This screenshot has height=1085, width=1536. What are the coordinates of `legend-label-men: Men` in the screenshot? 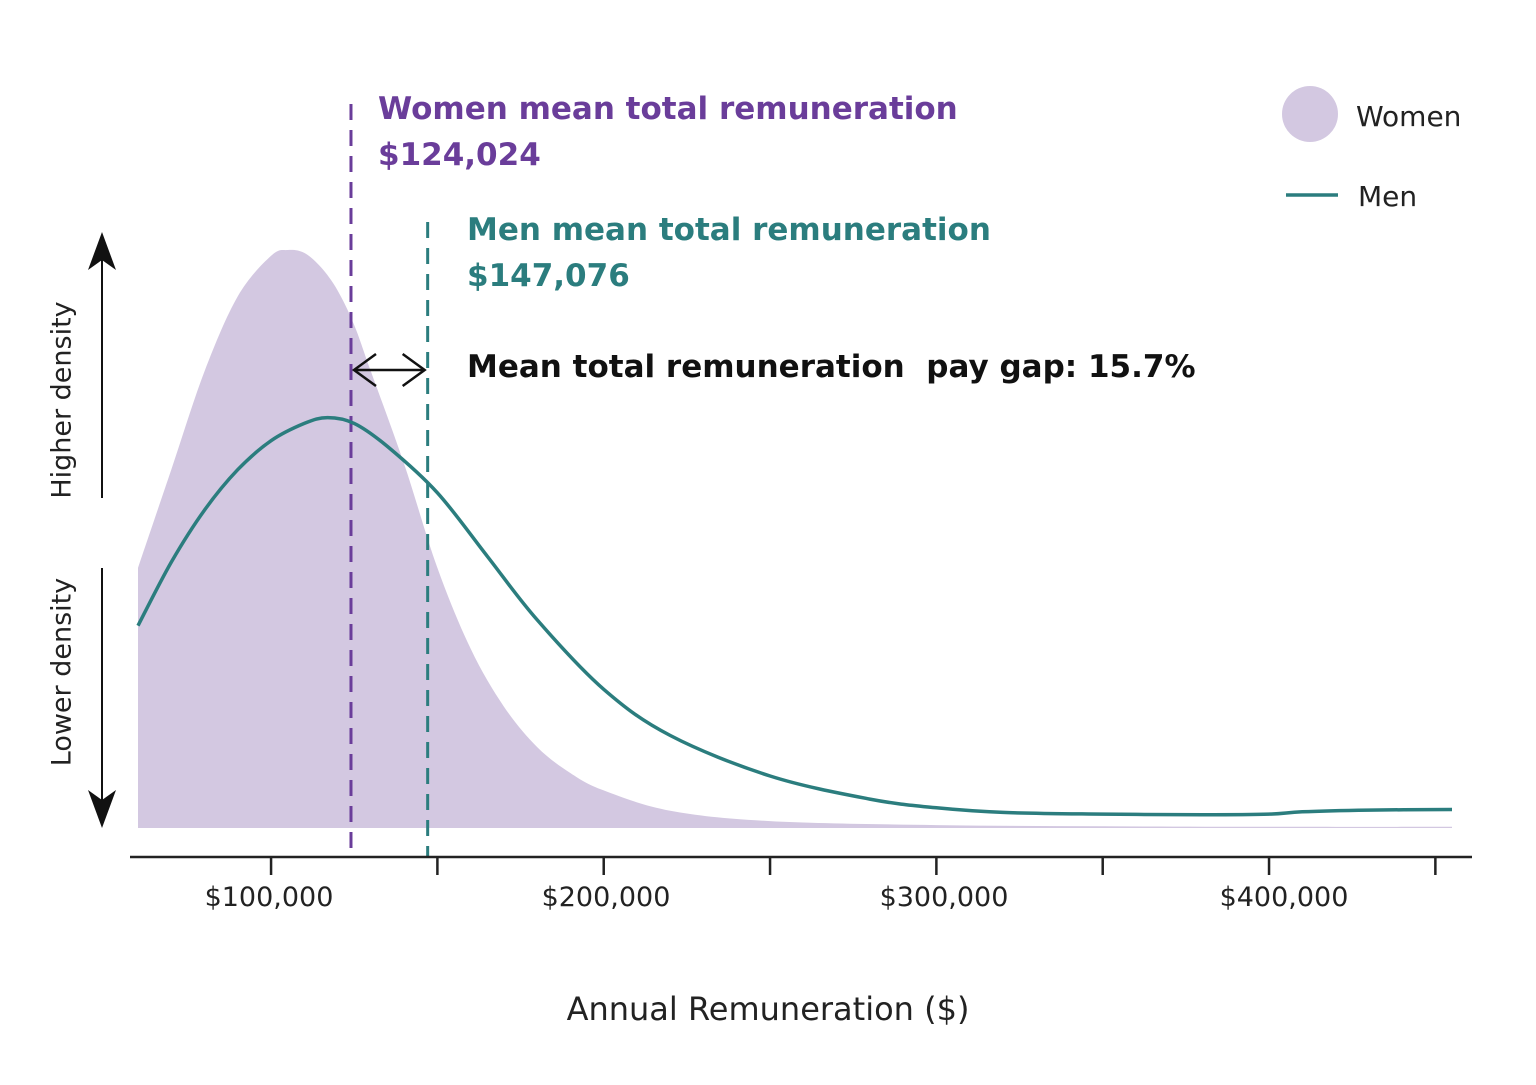 It's located at (1388, 196).